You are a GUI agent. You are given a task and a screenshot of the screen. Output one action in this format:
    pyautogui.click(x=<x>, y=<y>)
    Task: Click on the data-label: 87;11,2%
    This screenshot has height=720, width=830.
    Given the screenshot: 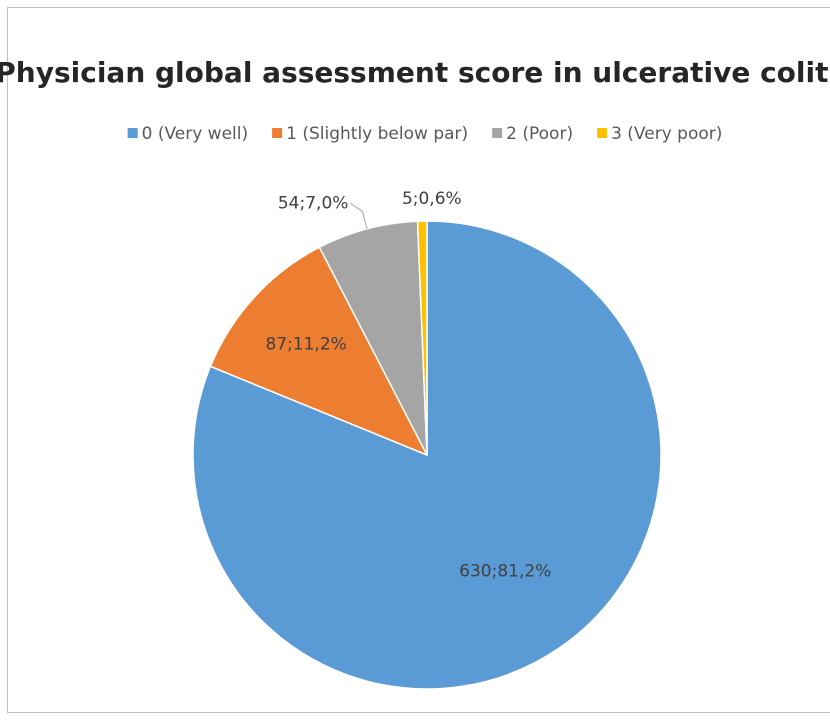 What is the action you would take?
    pyautogui.click(x=305, y=344)
    